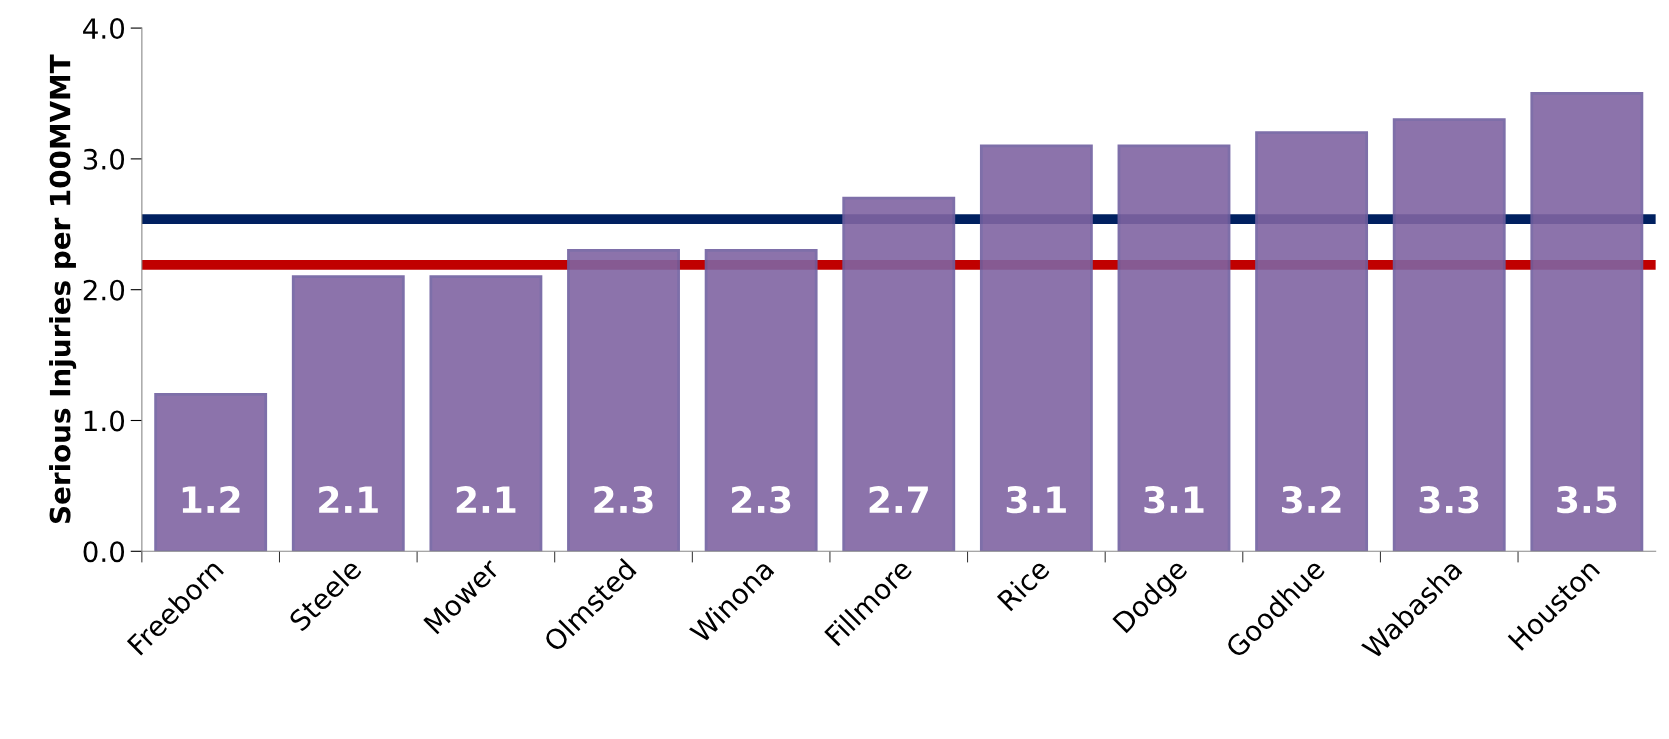 This screenshot has height=739, width=1669. I want to click on y-axis-title: Serious Injuries per 100MVMT, so click(63, 288).